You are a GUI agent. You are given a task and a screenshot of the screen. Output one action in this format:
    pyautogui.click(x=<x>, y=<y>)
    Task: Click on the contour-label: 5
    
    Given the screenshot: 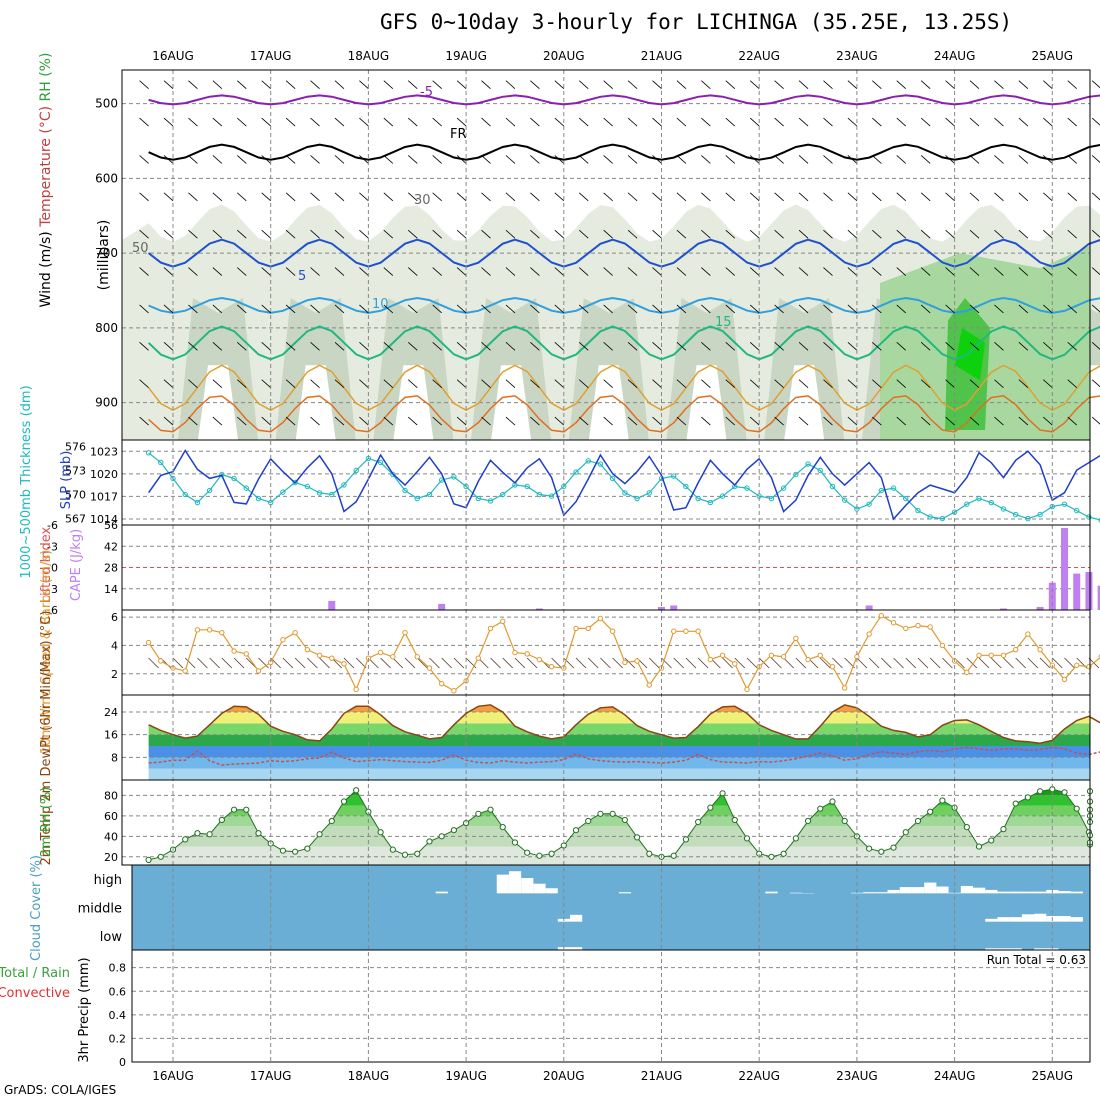 What is the action you would take?
    pyautogui.click(x=302, y=276)
    